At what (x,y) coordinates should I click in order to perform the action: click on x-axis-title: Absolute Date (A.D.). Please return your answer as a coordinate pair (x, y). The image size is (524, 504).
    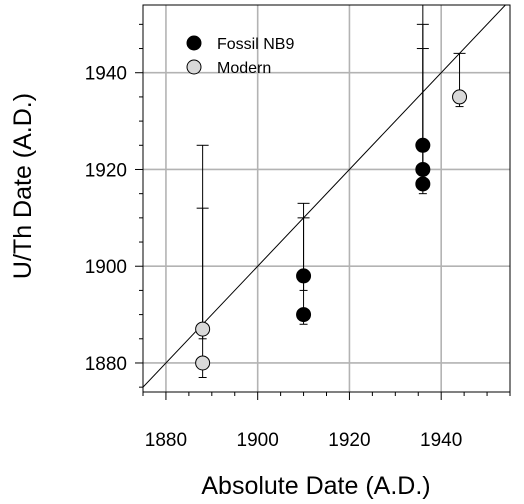
    Looking at the image, I should click on (315, 486).